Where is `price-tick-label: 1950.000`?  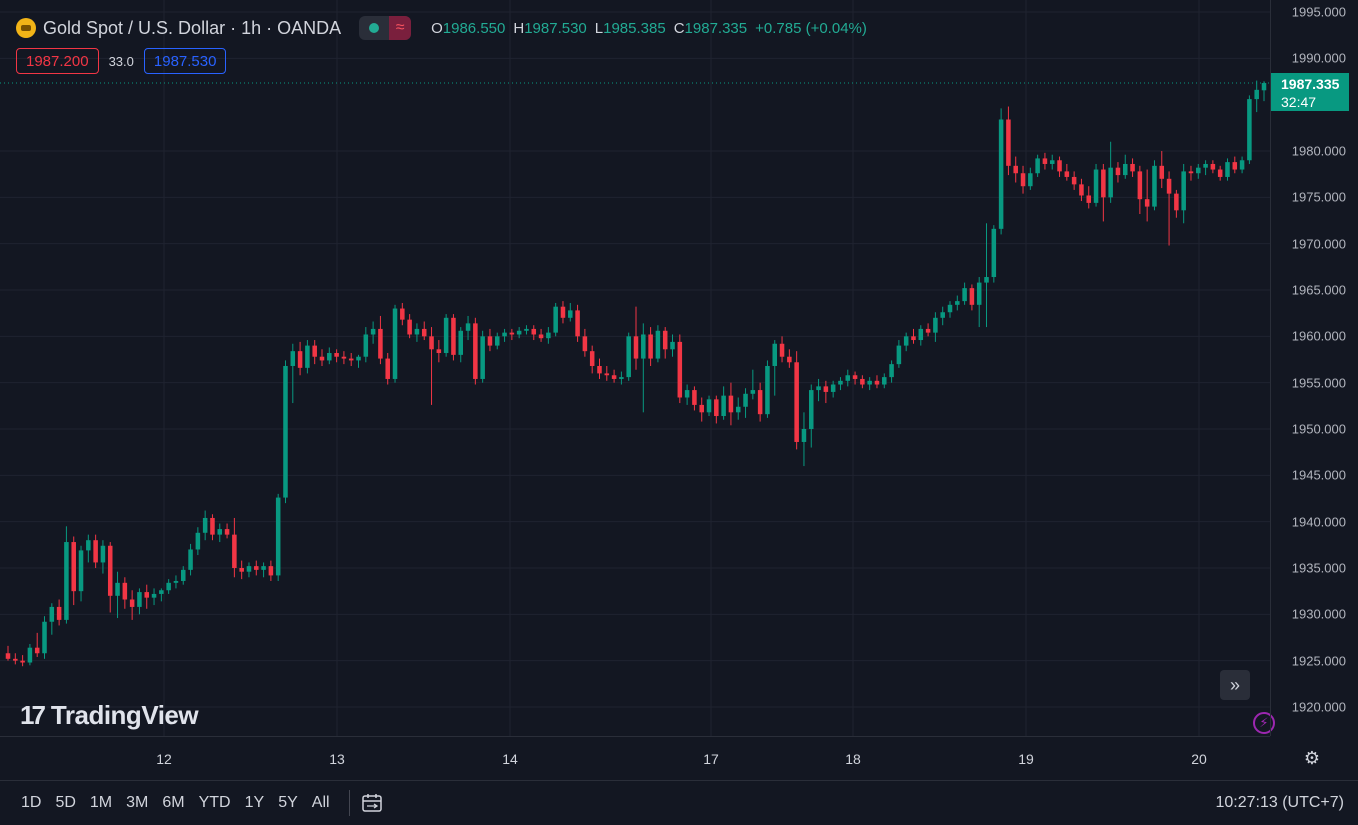 price-tick-label: 1950.000 is located at coordinates (1318, 429).